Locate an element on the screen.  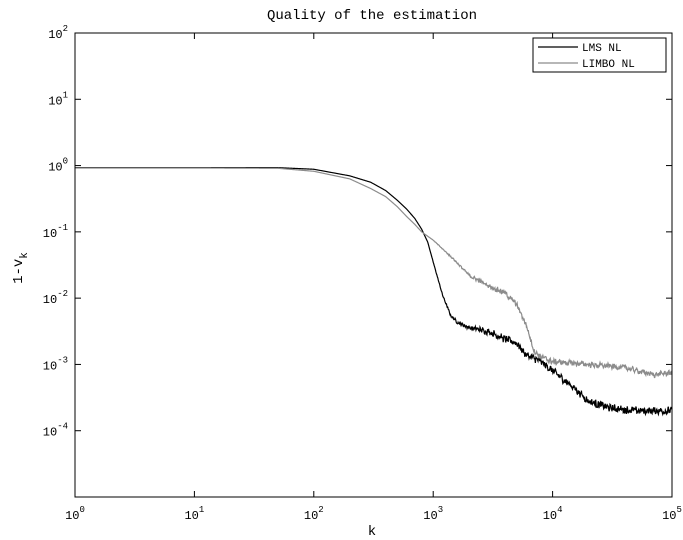
y-tick-label: 10⁻¹ is located at coordinates (55, 232).